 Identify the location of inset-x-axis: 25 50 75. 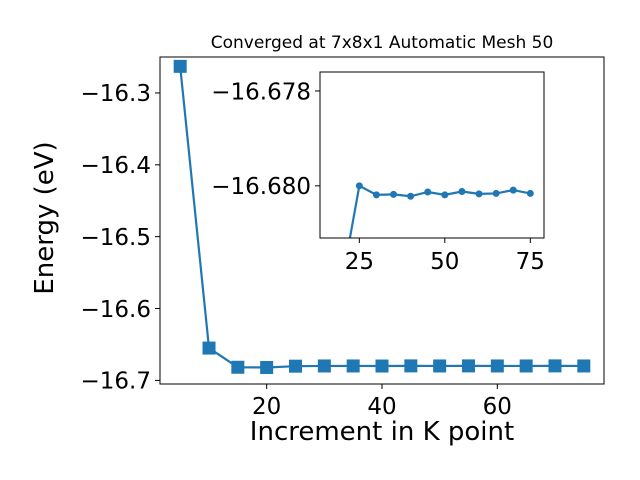
(445, 256).